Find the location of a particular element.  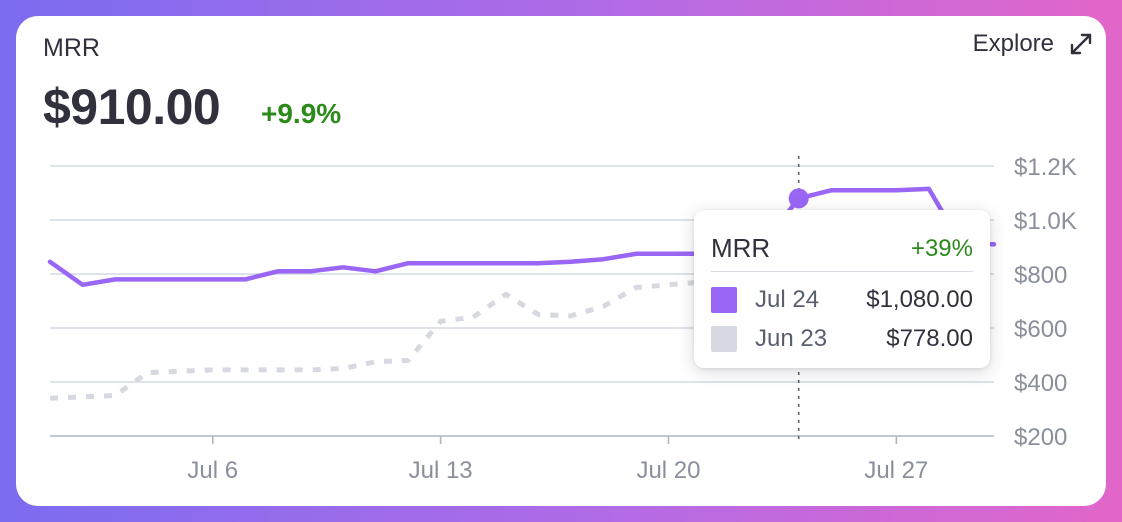

current-period-swatch is located at coordinates (724, 300).